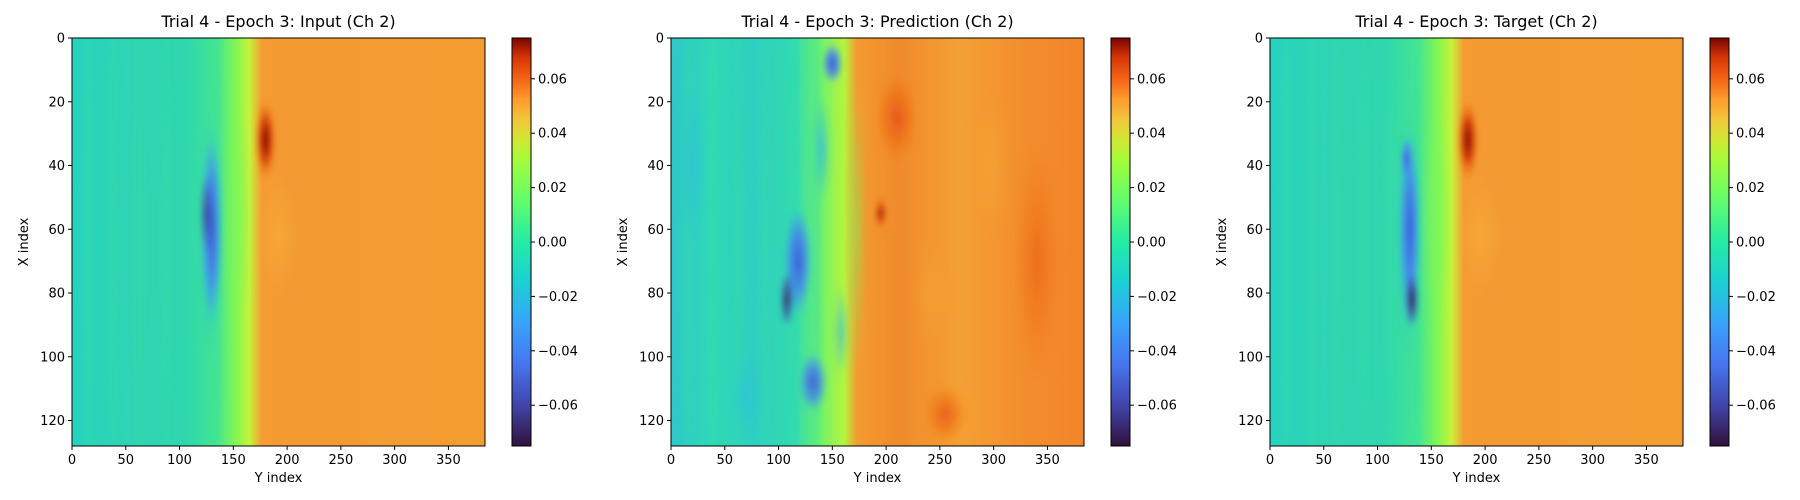 Image resolution: width=1800 pixels, height=500 pixels. What do you see at coordinates (552, 188) in the screenshot?
I see `colorbar-tick-label: 0.02` at bounding box center [552, 188].